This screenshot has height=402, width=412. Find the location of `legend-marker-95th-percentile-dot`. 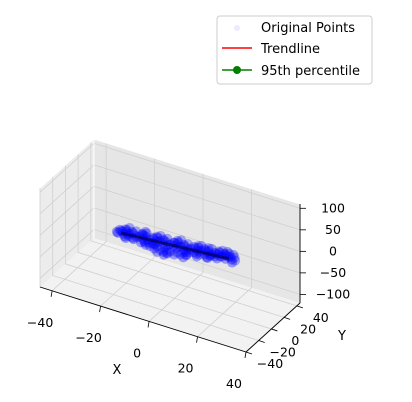

legend-marker-95th-percentile-dot is located at coordinates (237, 70).